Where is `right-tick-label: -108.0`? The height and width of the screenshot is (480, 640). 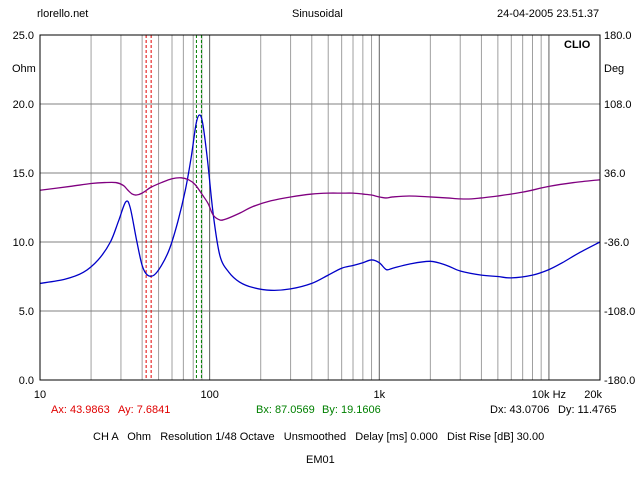
right-tick-label: -108.0 is located at coordinates (619, 312).